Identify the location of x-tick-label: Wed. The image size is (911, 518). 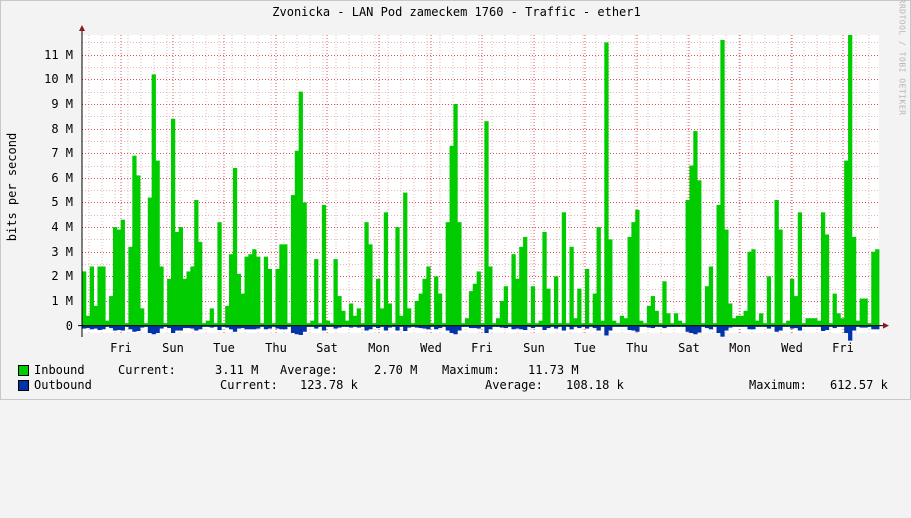
(431, 348).